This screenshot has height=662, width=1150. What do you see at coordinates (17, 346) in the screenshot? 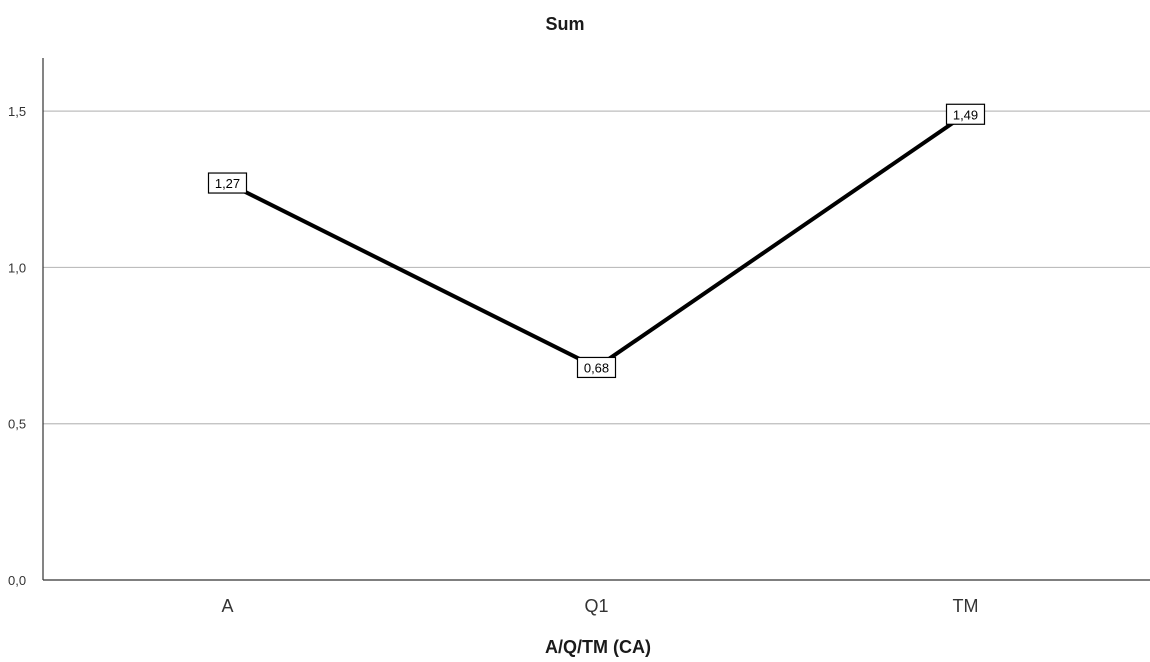
I see `y-tick-labels: 0,0 0,5 1,0 1,5` at bounding box center [17, 346].